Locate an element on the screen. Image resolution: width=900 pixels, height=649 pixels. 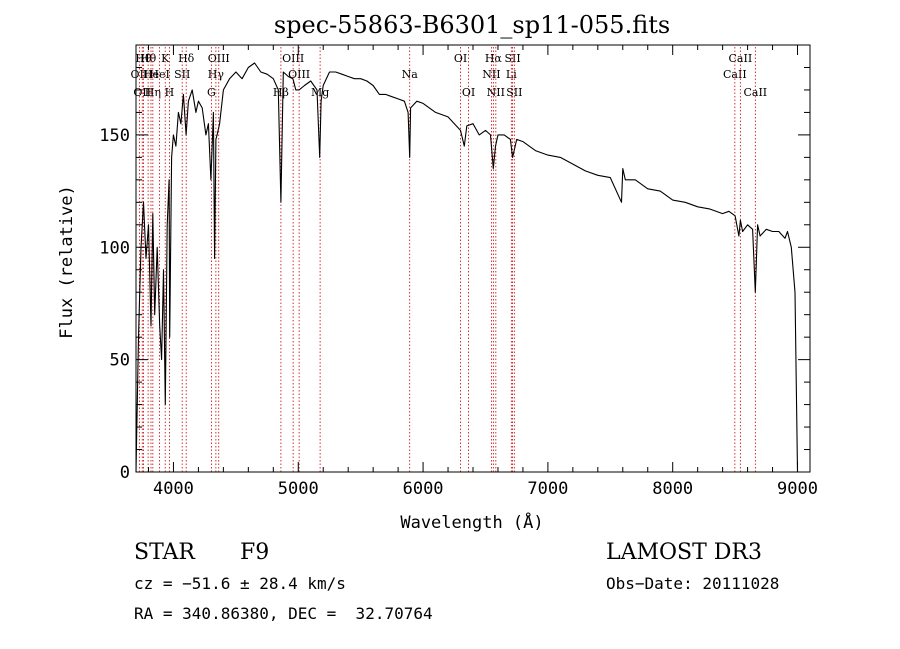
x-tick-label: 4000 is located at coordinates (173, 489).